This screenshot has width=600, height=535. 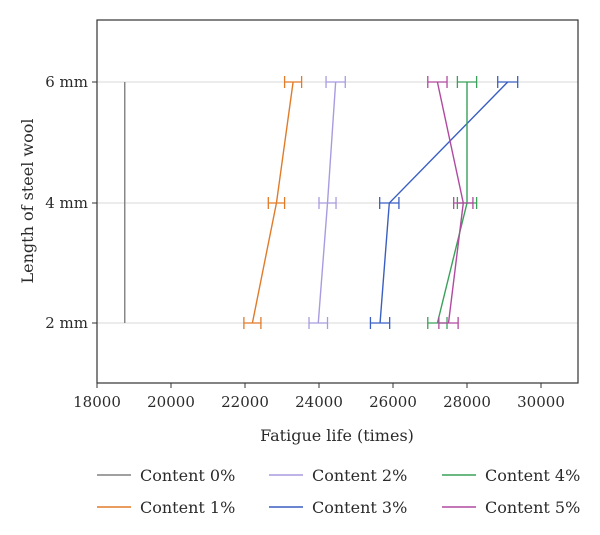 I want to click on x-tick-label: 20000, so click(x=171, y=402).